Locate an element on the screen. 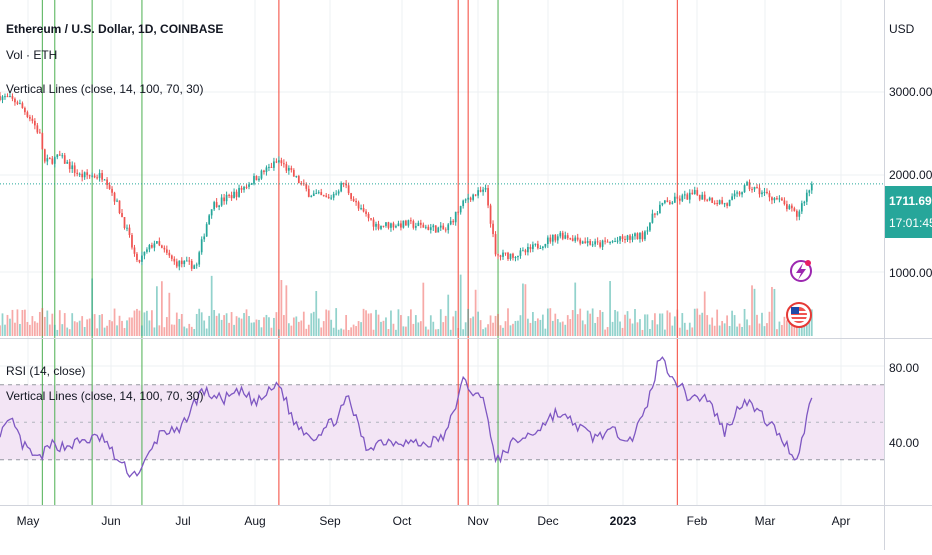 The height and width of the screenshot is (555, 932). rsi-tick-40: 40.00 is located at coordinates (904, 443).